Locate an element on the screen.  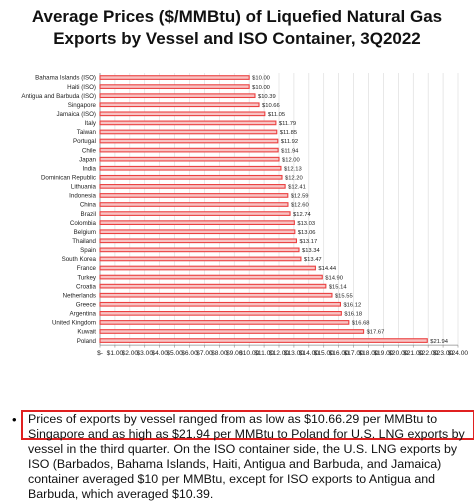
value-label: $10.39 is located at coordinates (267, 97).